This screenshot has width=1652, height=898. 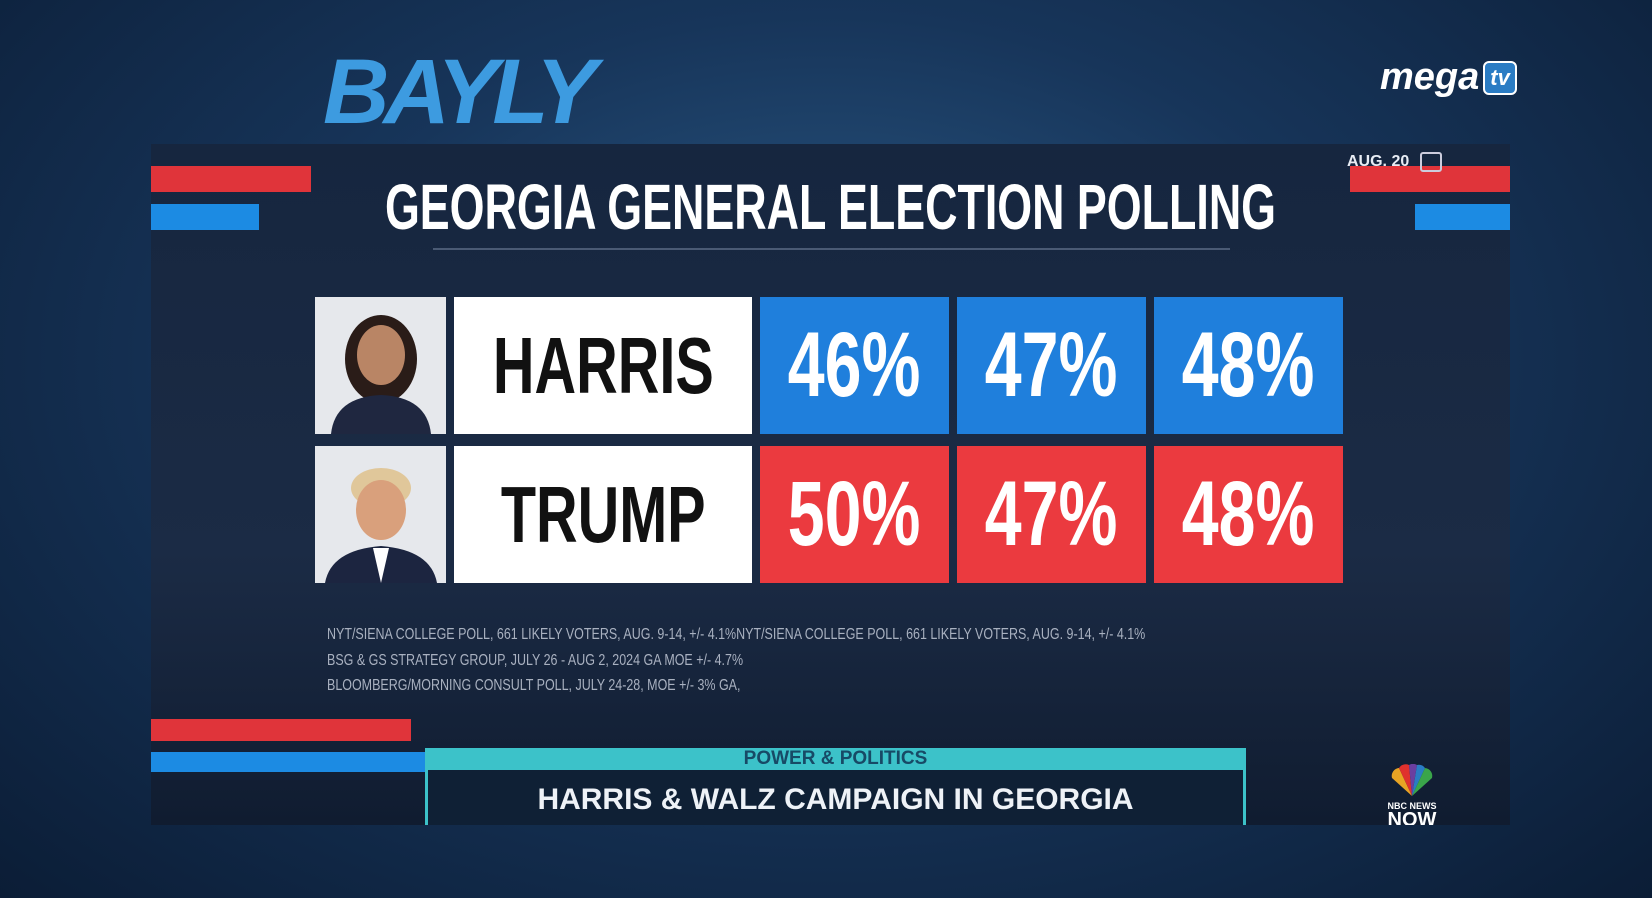 I want to click on channel-name: mega, so click(x=1430, y=77).